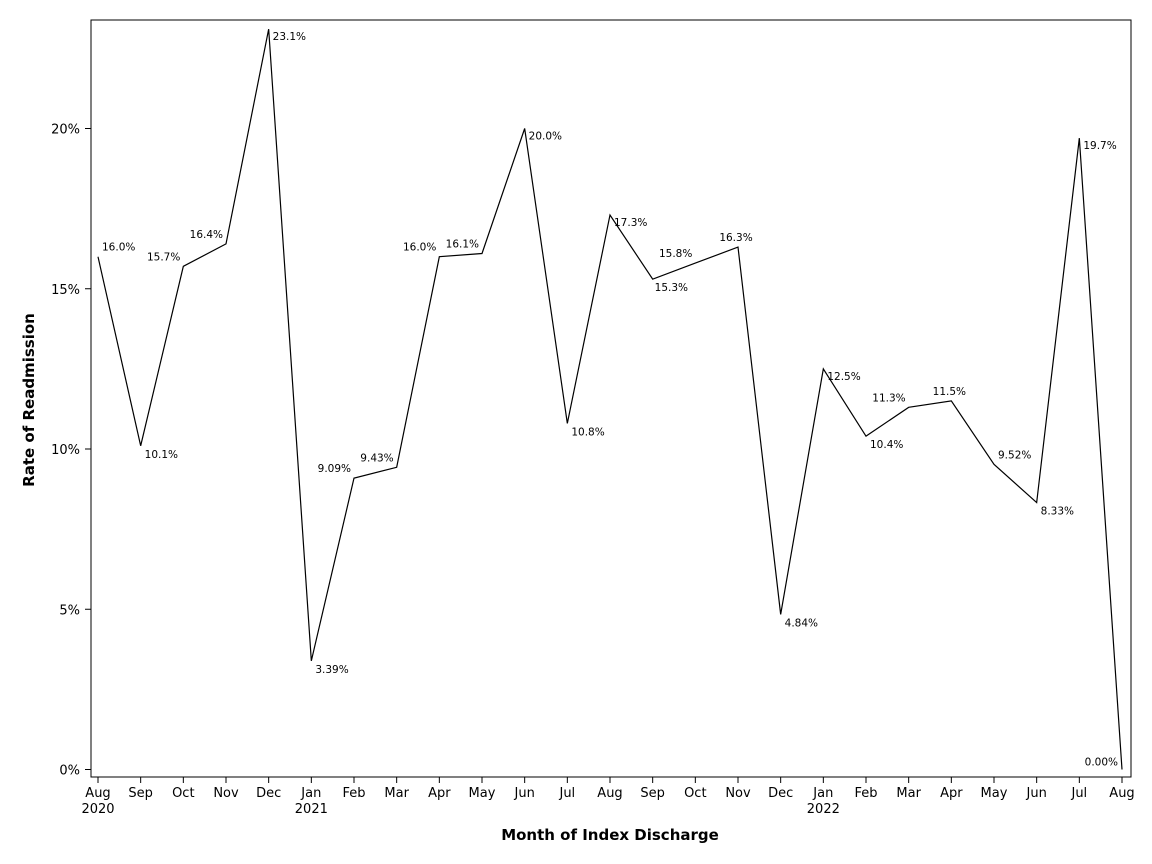  What do you see at coordinates (462, 244) in the screenshot?
I see `data-label: 16.1%` at bounding box center [462, 244].